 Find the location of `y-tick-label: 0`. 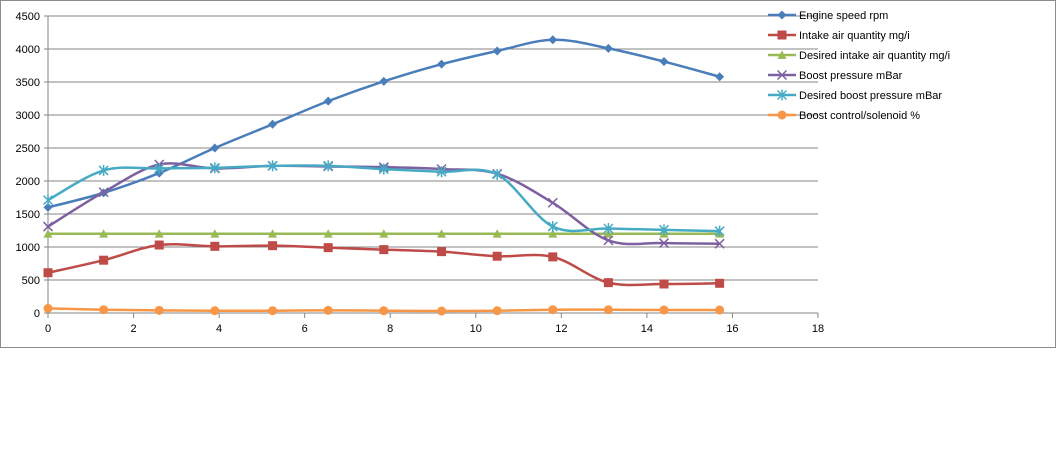

y-tick-label: 0 is located at coordinates (37, 314).